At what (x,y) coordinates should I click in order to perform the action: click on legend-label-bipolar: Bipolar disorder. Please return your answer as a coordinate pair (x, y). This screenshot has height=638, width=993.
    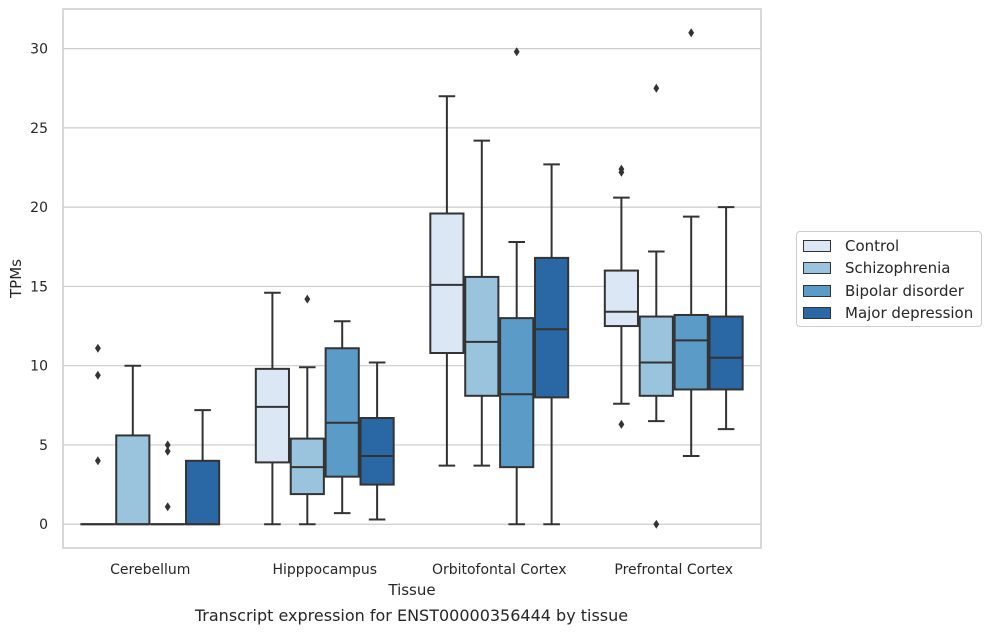
    Looking at the image, I should click on (904, 291).